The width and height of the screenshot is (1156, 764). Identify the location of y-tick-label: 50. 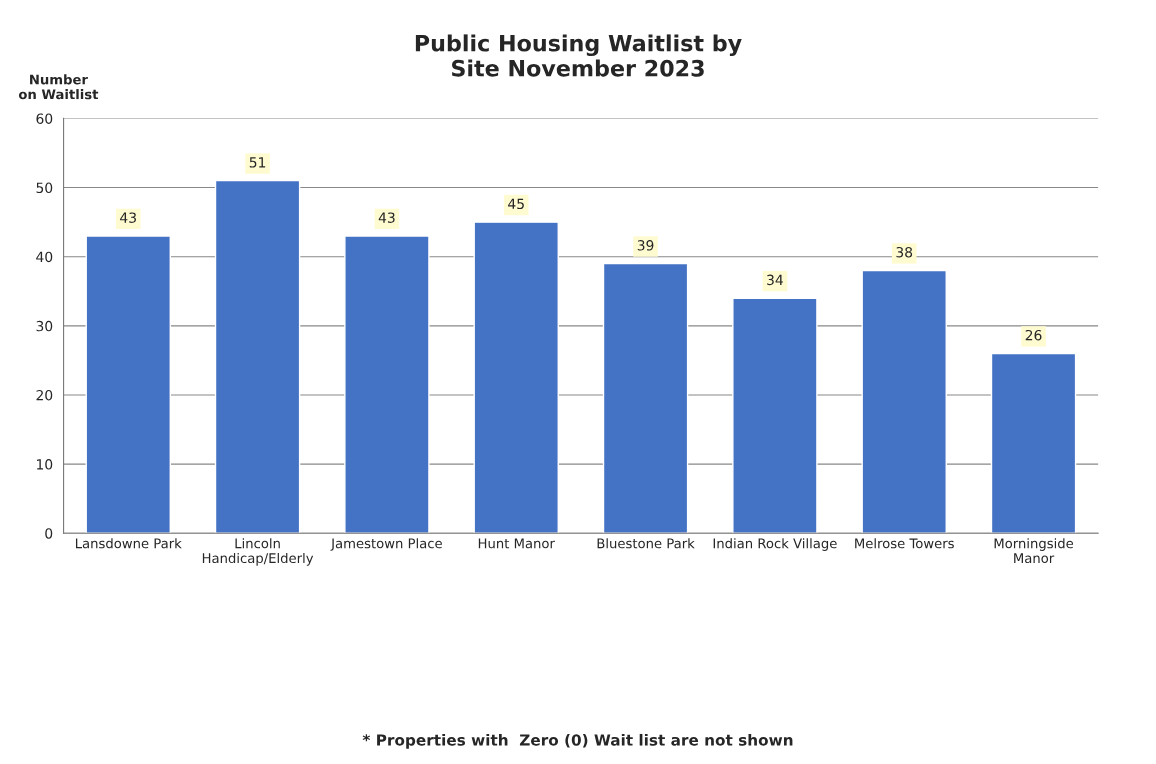
(44, 188).